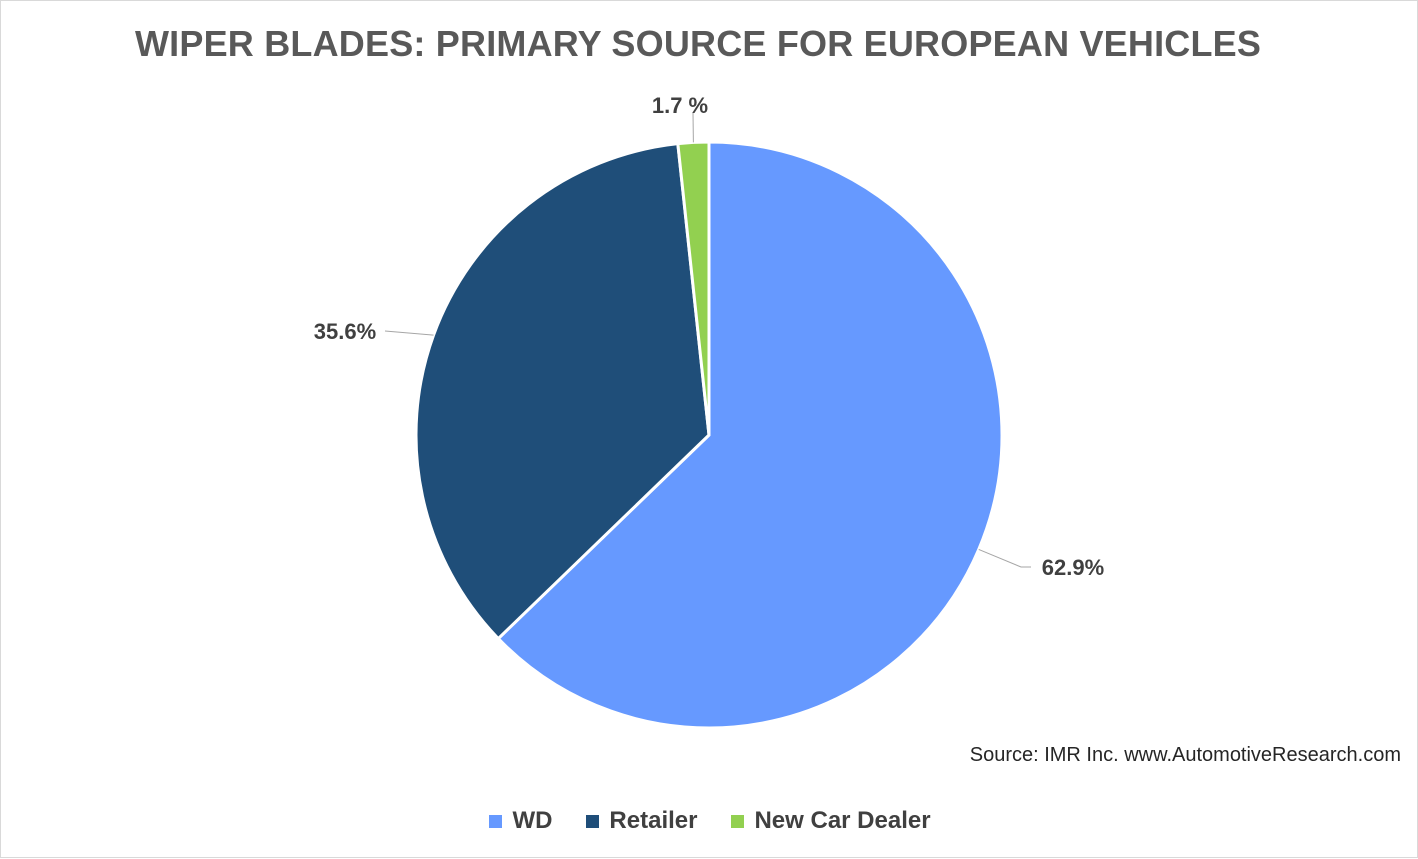 The height and width of the screenshot is (859, 1418). I want to click on legend-label-new-car-dealer: New Car Dealer, so click(842, 821).